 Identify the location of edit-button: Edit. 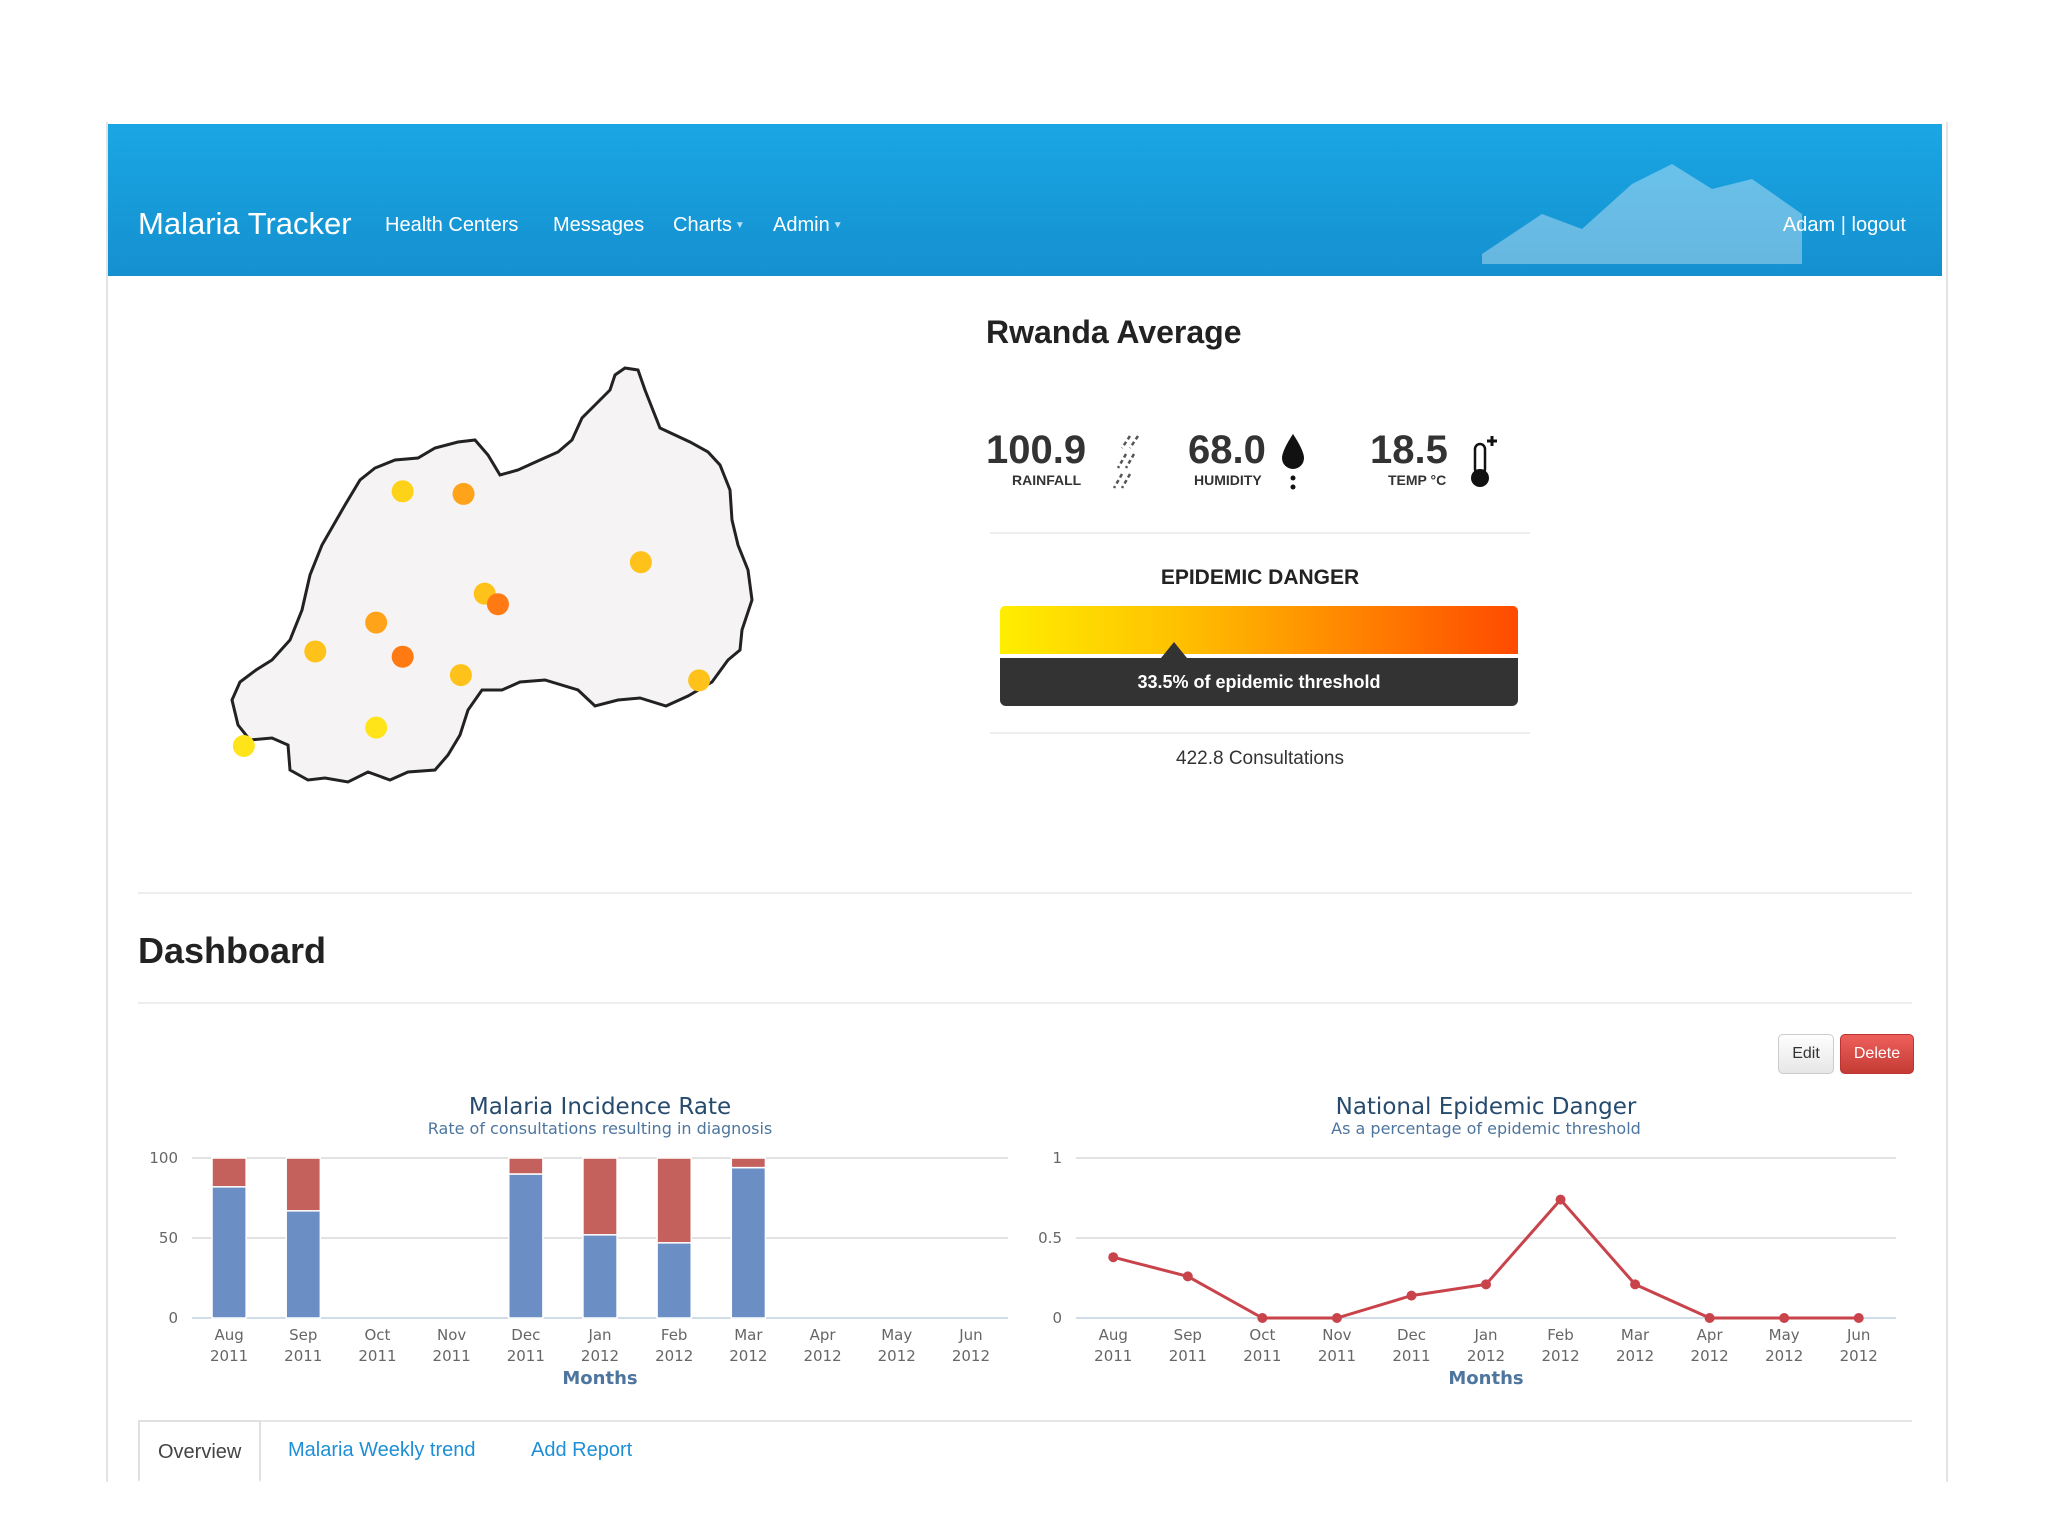
(1806, 1054).